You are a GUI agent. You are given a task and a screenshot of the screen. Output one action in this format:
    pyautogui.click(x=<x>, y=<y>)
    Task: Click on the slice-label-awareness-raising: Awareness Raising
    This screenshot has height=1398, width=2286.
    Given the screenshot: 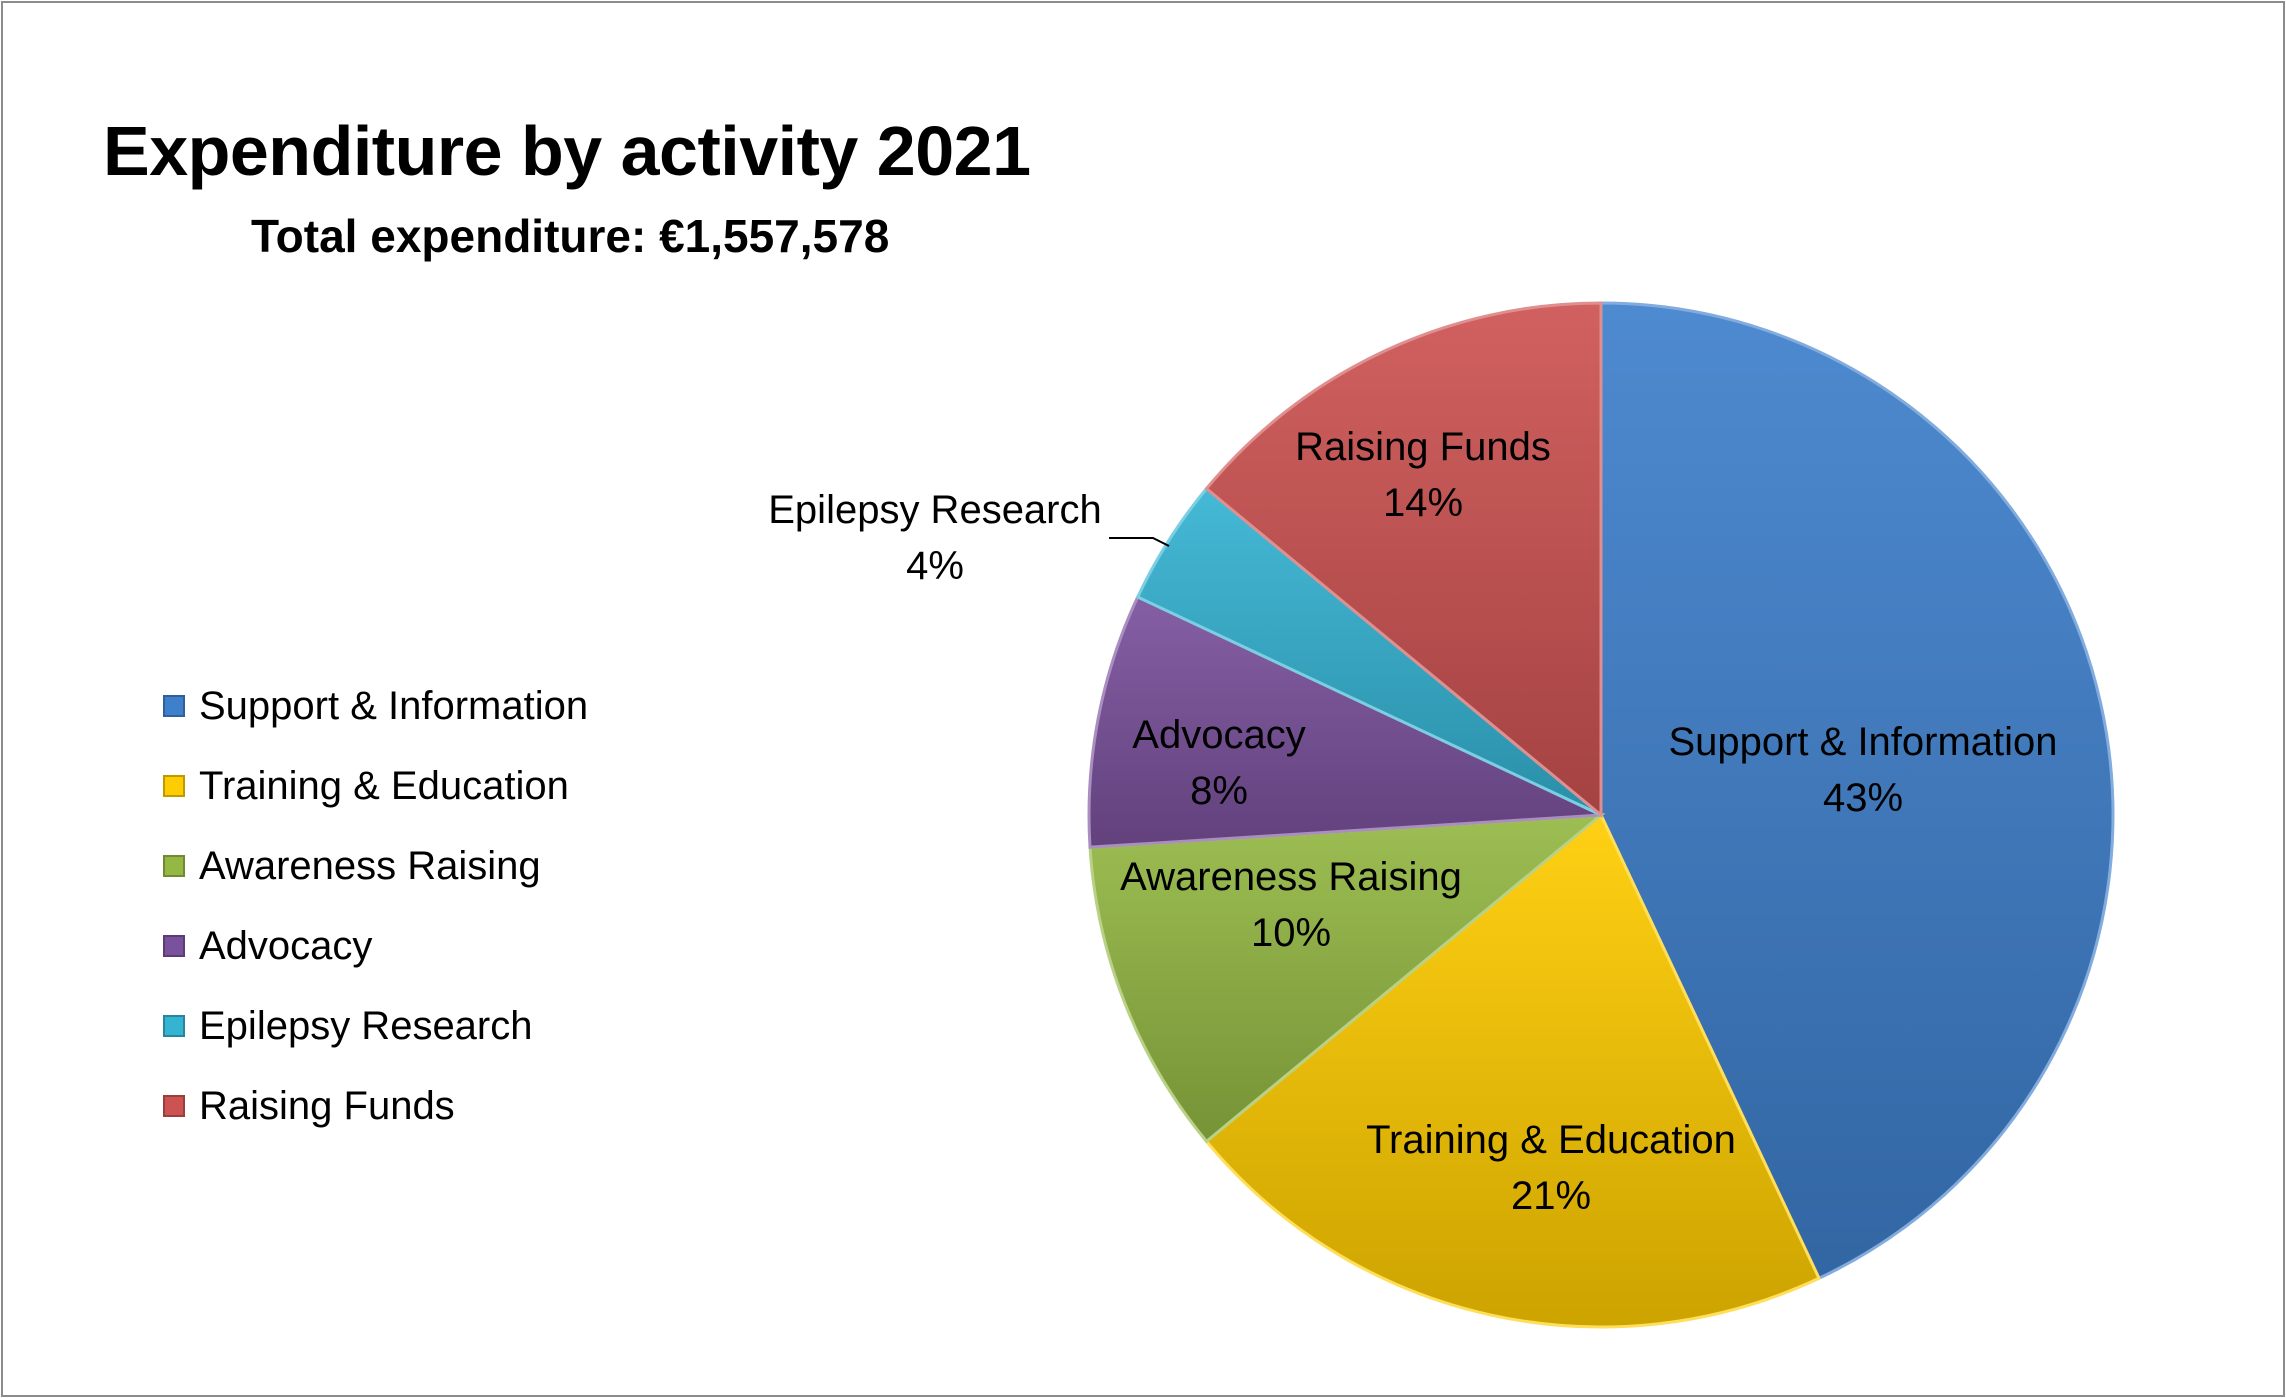 What is the action you would take?
    pyautogui.click(x=1291, y=877)
    